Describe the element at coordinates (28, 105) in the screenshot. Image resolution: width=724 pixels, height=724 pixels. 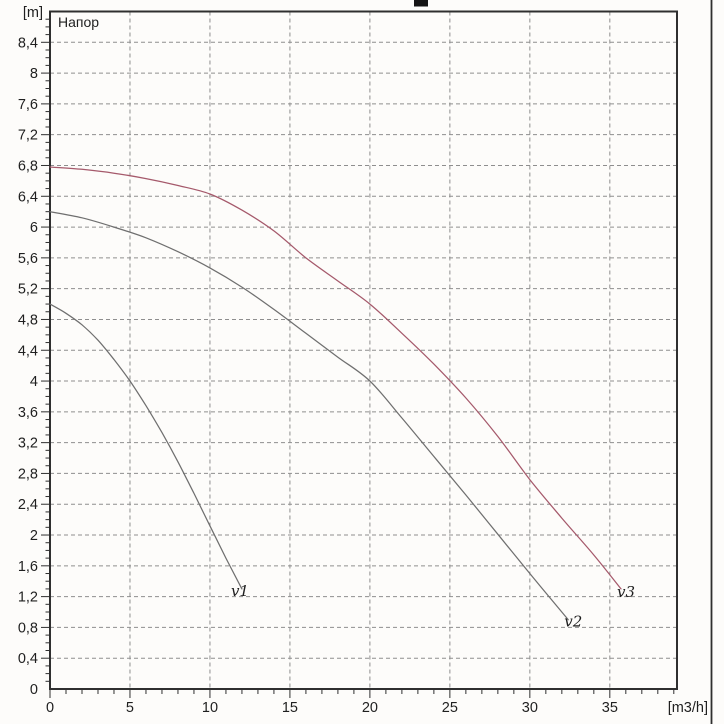
I see `svg-text: 7,6` at that location.